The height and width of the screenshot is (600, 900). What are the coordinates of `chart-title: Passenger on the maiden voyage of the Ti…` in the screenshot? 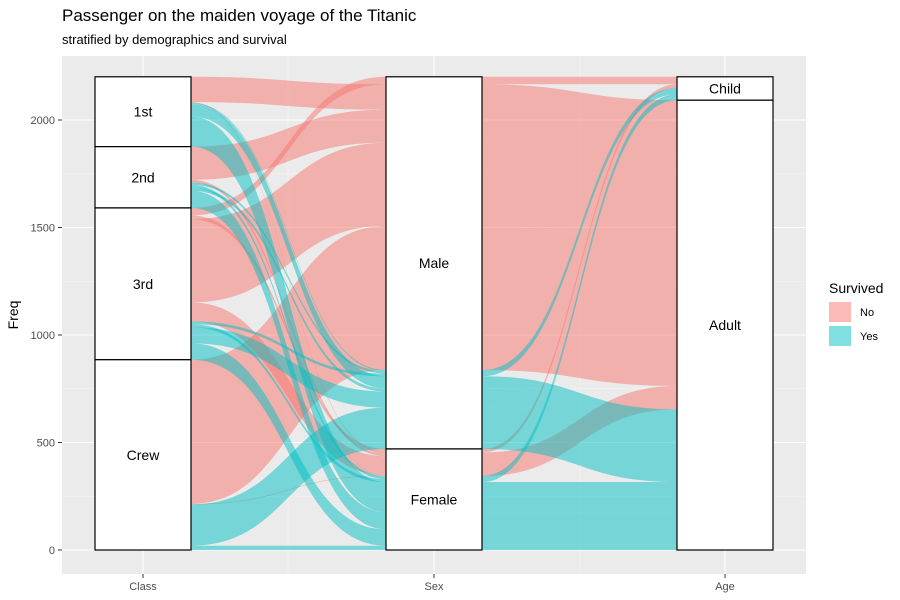 It's located at (239, 15).